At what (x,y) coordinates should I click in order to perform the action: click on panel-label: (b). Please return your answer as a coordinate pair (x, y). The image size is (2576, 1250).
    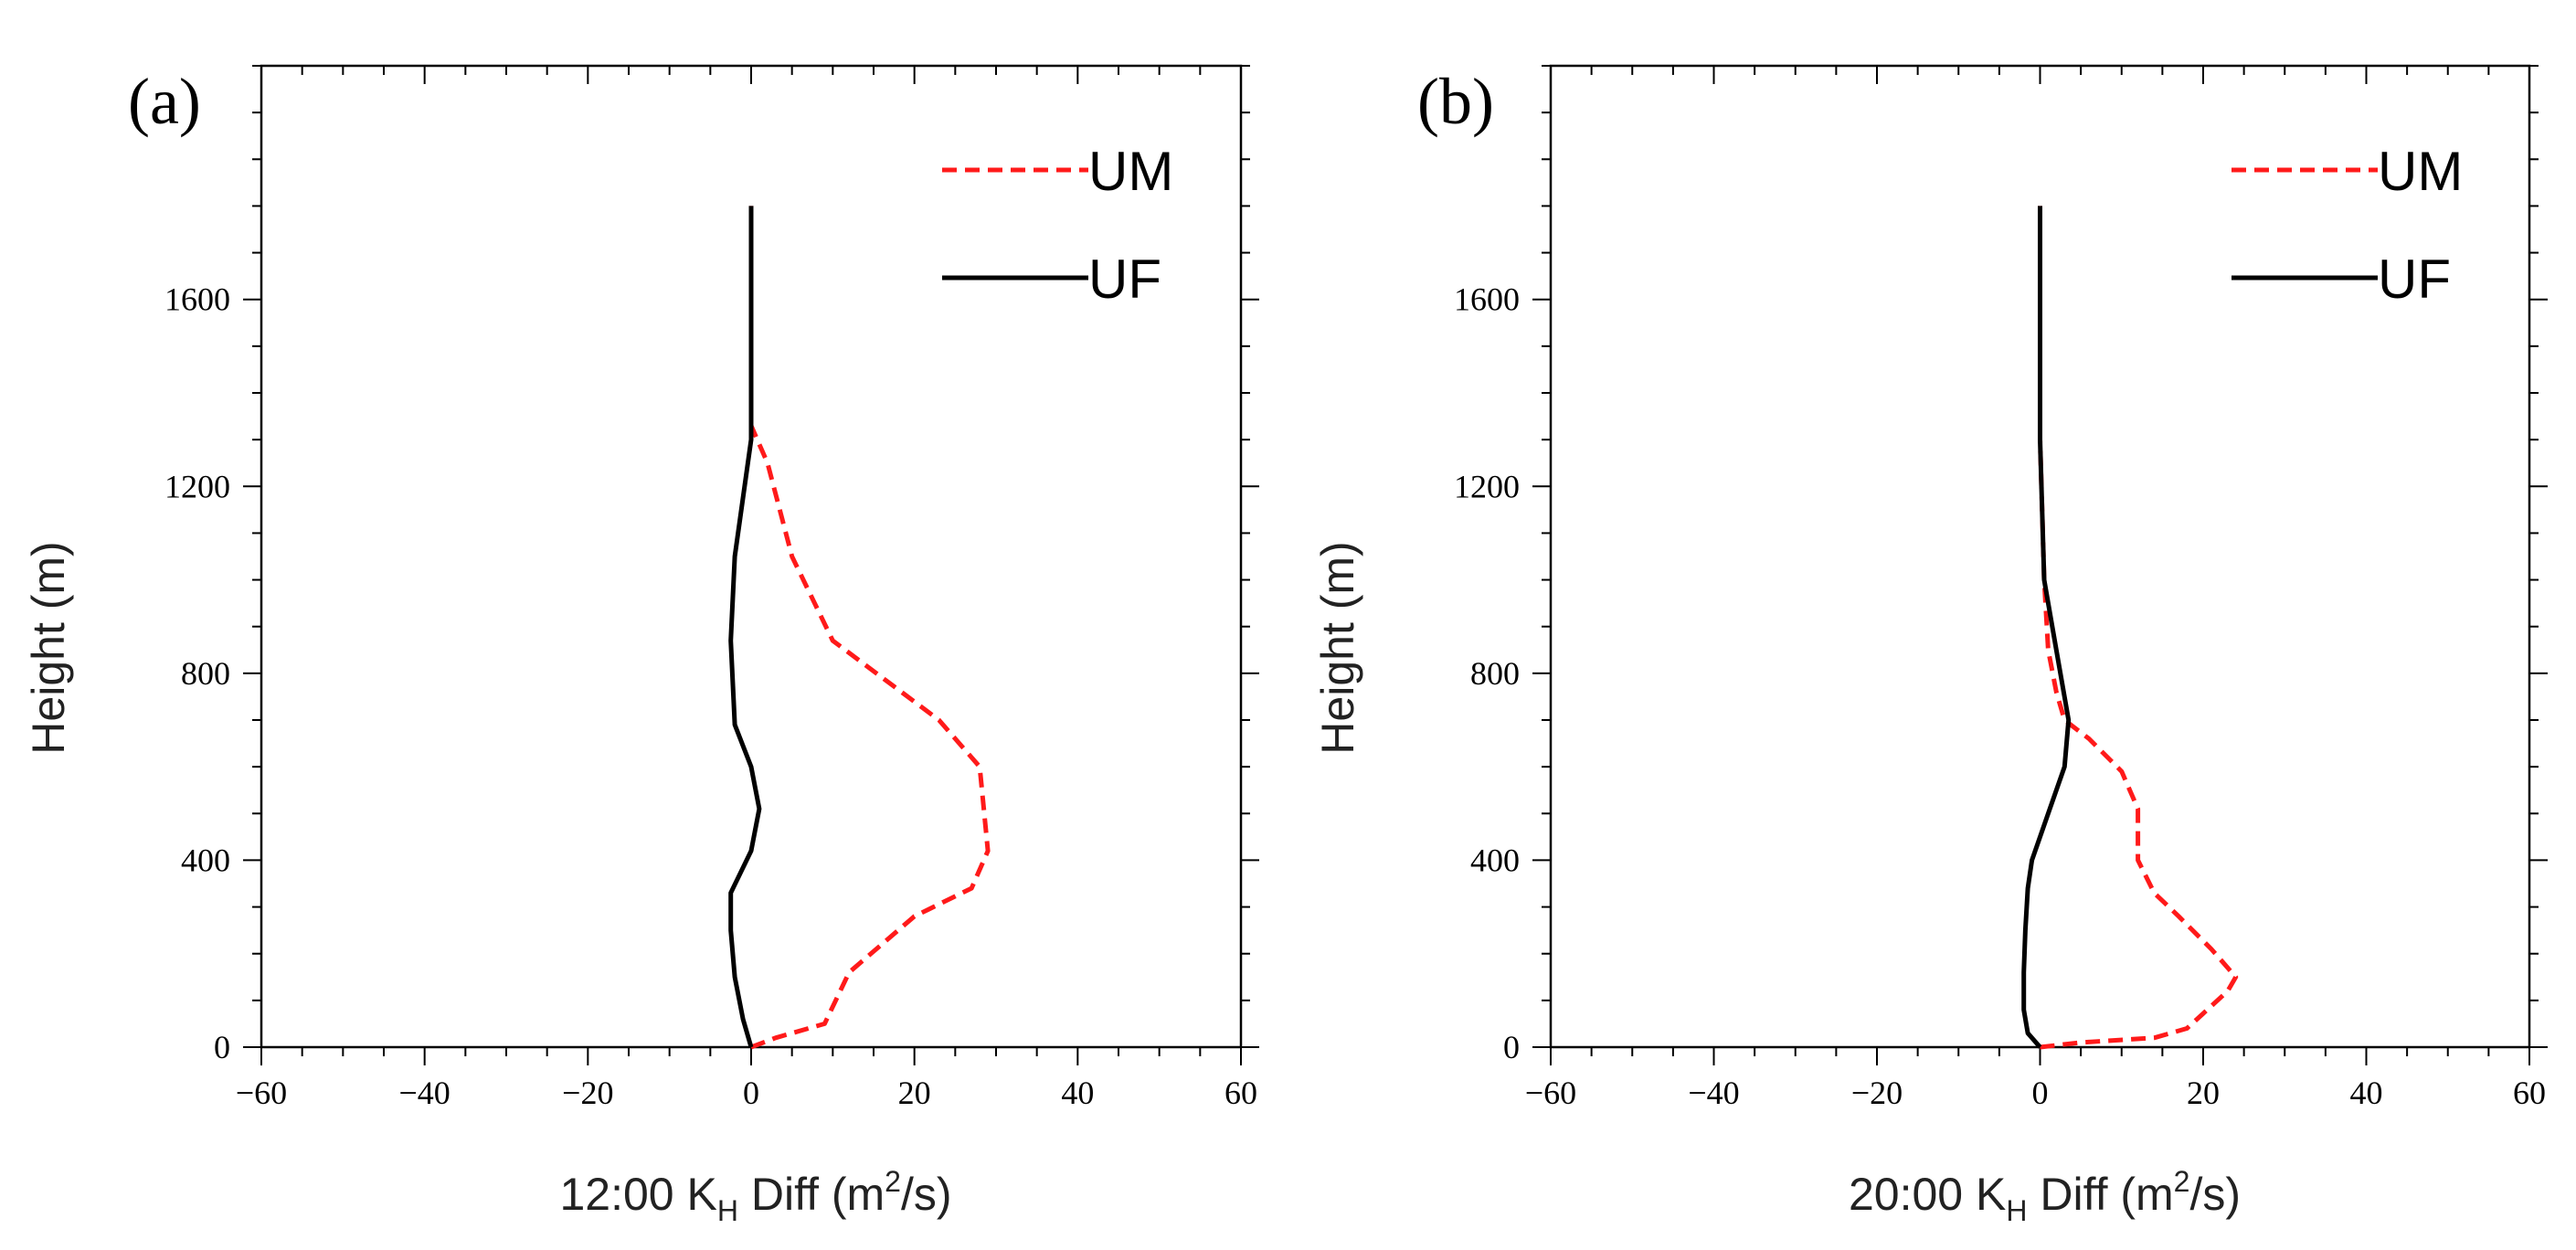
    Looking at the image, I should click on (1455, 101).